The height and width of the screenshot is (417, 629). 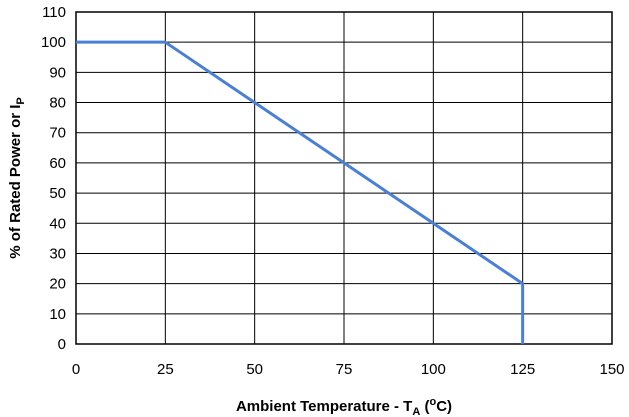 I want to click on y-tick-label: 90, so click(x=57, y=72).